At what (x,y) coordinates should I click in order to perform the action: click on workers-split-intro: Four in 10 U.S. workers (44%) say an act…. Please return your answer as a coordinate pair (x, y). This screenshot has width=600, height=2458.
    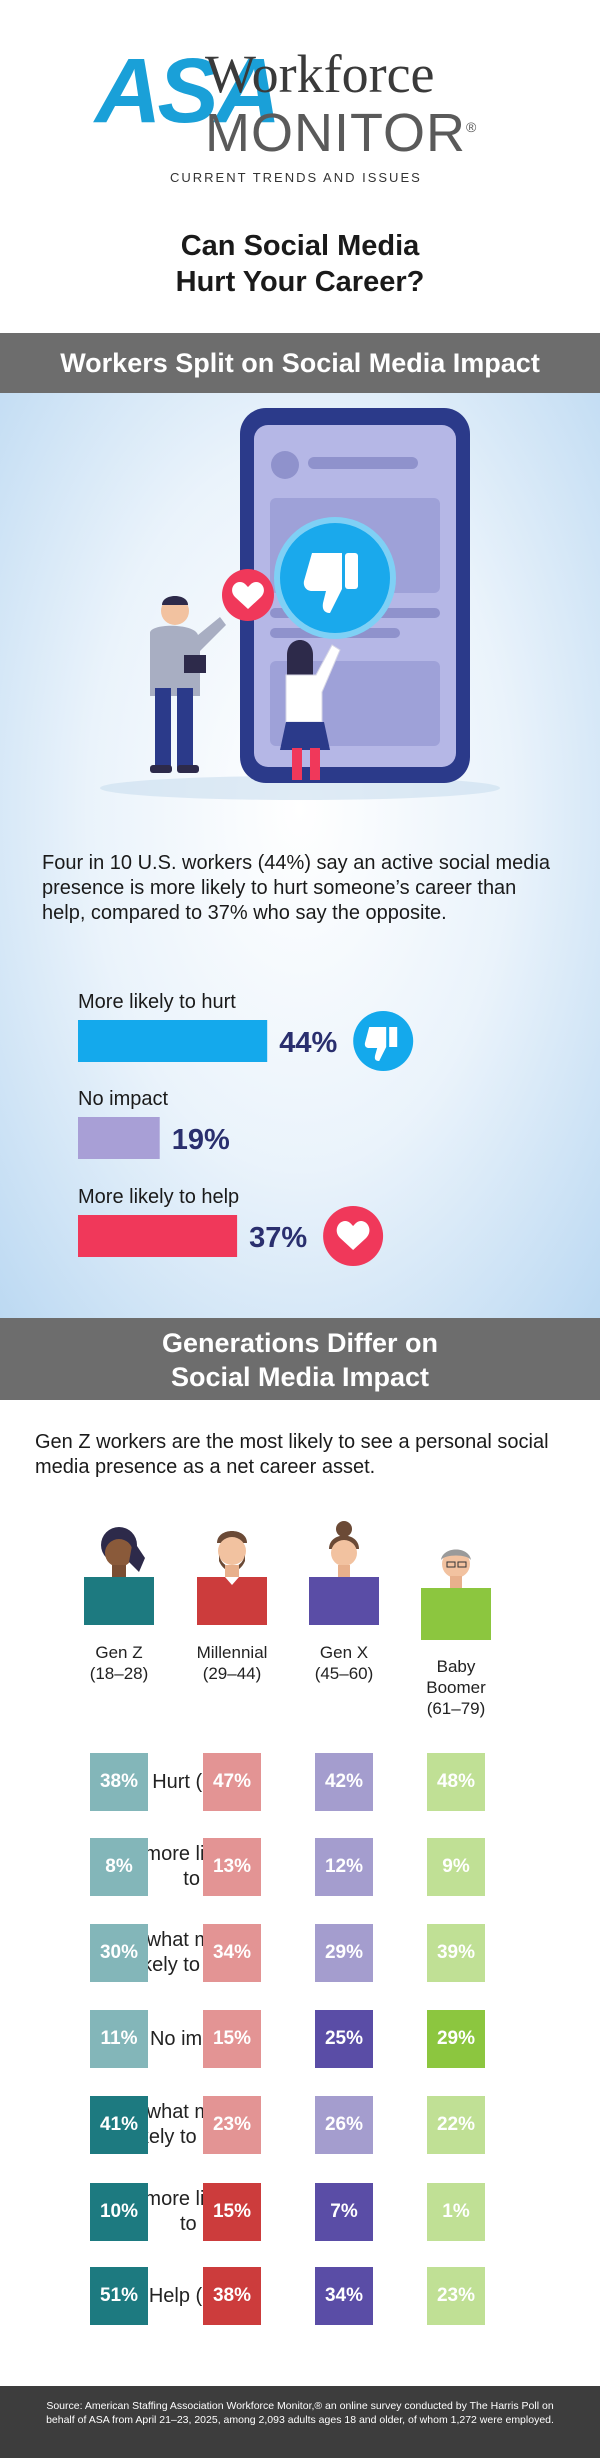
    Looking at the image, I should click on (296, 888).